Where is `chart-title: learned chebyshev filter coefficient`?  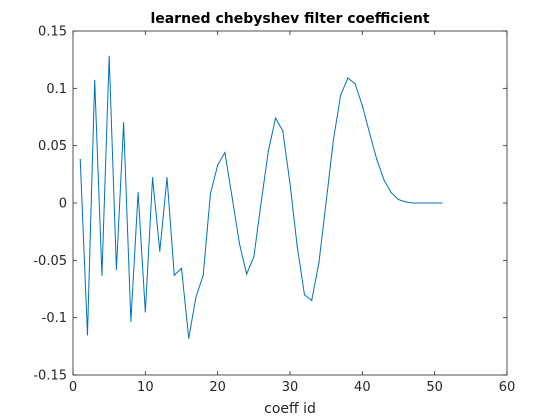 chart-title: learned chebyshev filter coefficient is located at coordinates (289, 19).